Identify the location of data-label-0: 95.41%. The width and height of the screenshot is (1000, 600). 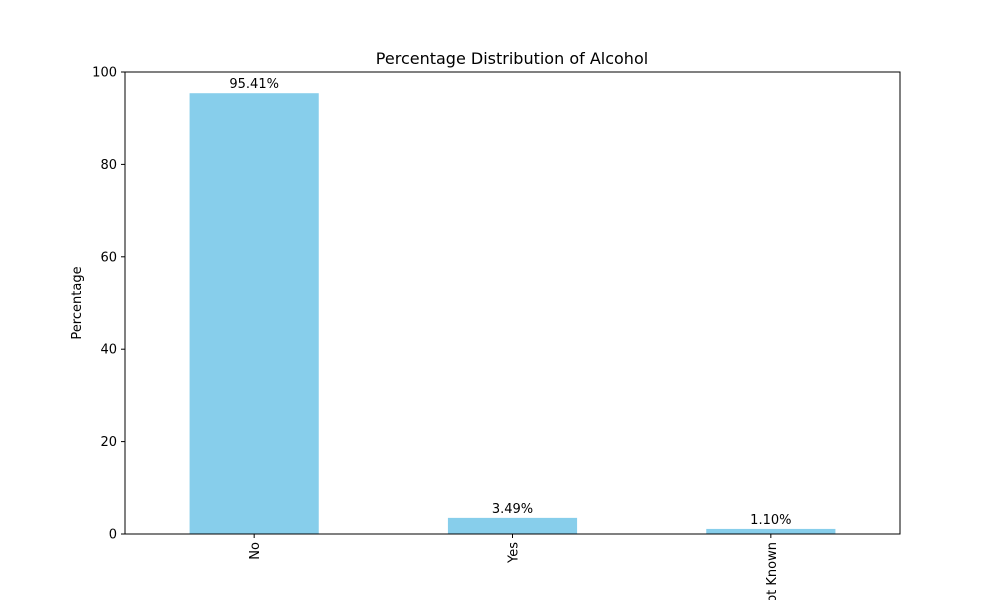
(254, 84).